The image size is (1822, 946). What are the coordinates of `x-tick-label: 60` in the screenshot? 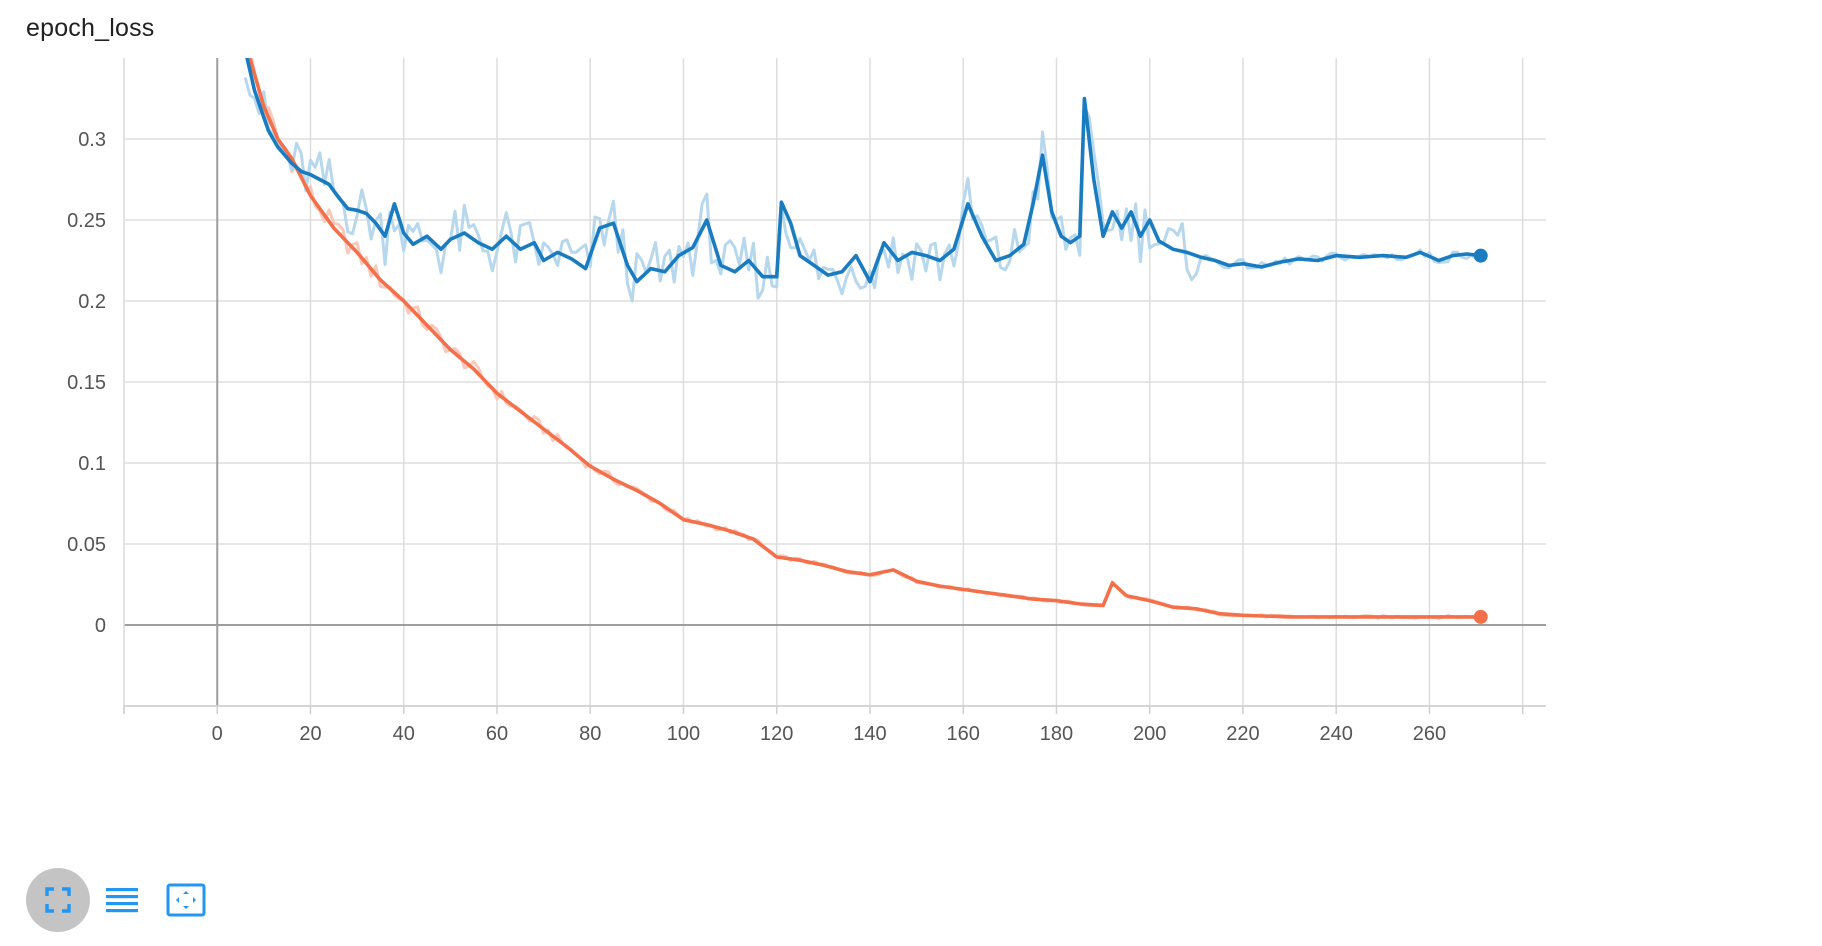 It's located at (497, 734).